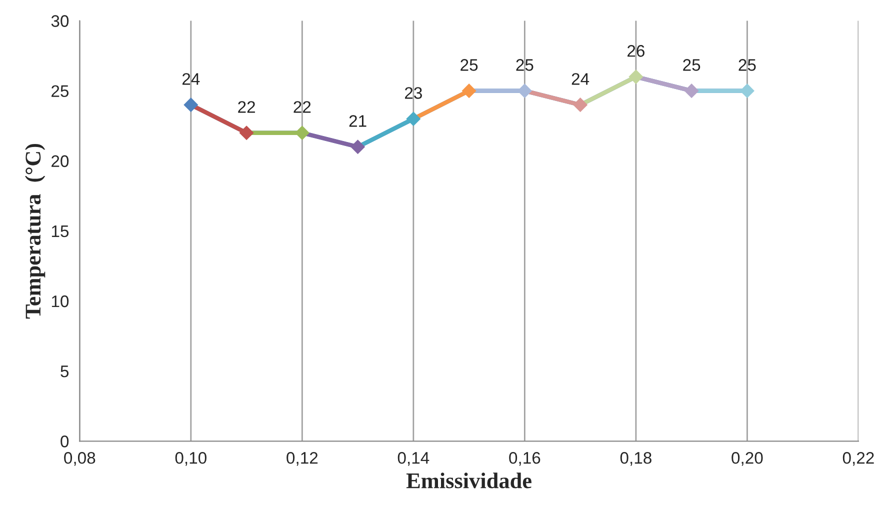  Describe the element at coordinates (636, 459) in the screenshot. I see `x-tick-label: 0,18` at that location.